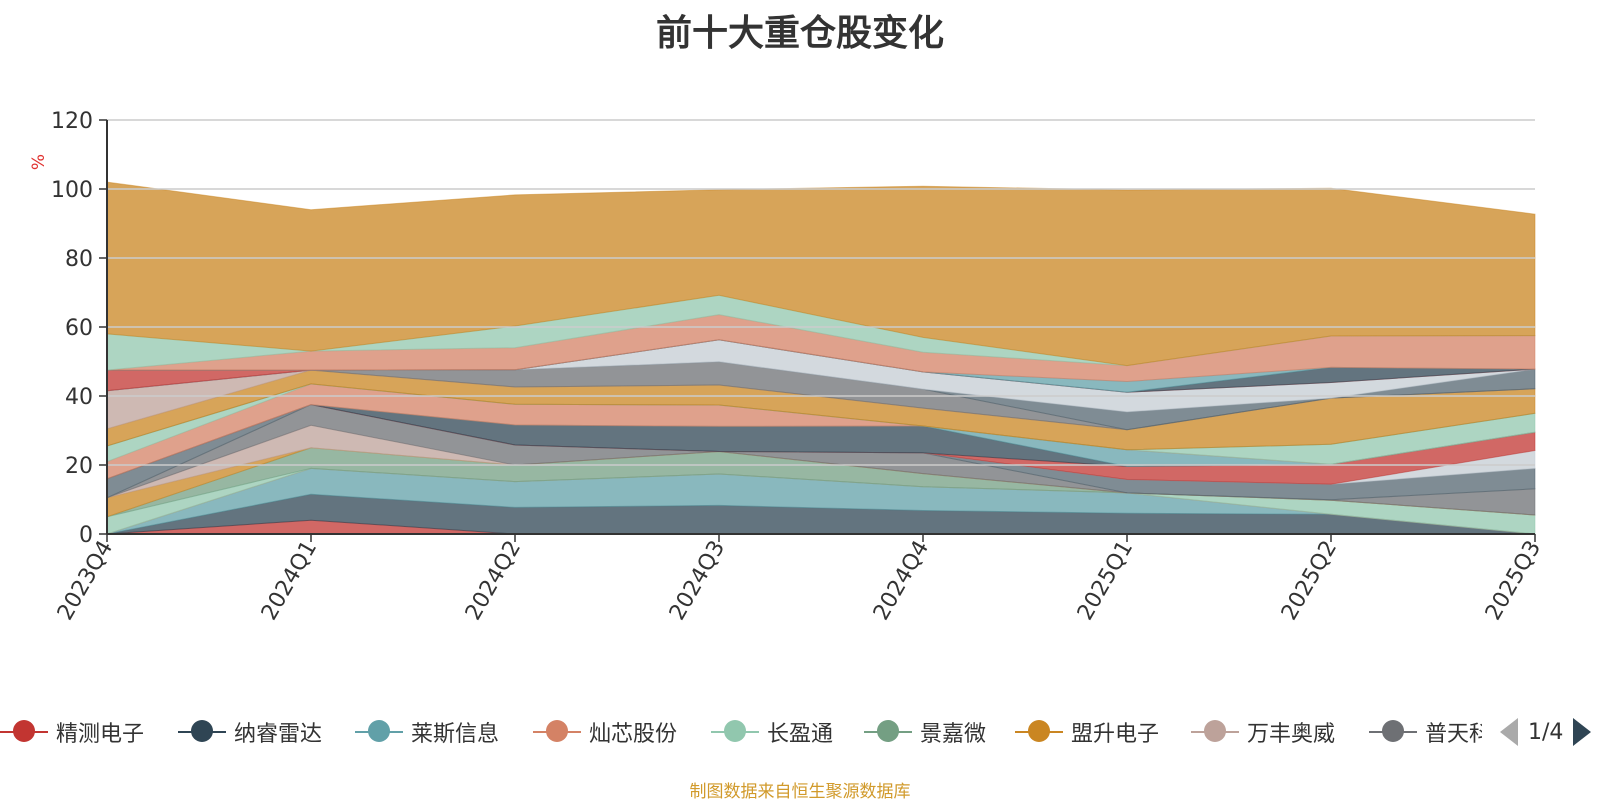  What do you see at coordinates (901, 581) in the screenshot?
I see `x-tick-label: 2024Q4` at bounding box center [901, 581].